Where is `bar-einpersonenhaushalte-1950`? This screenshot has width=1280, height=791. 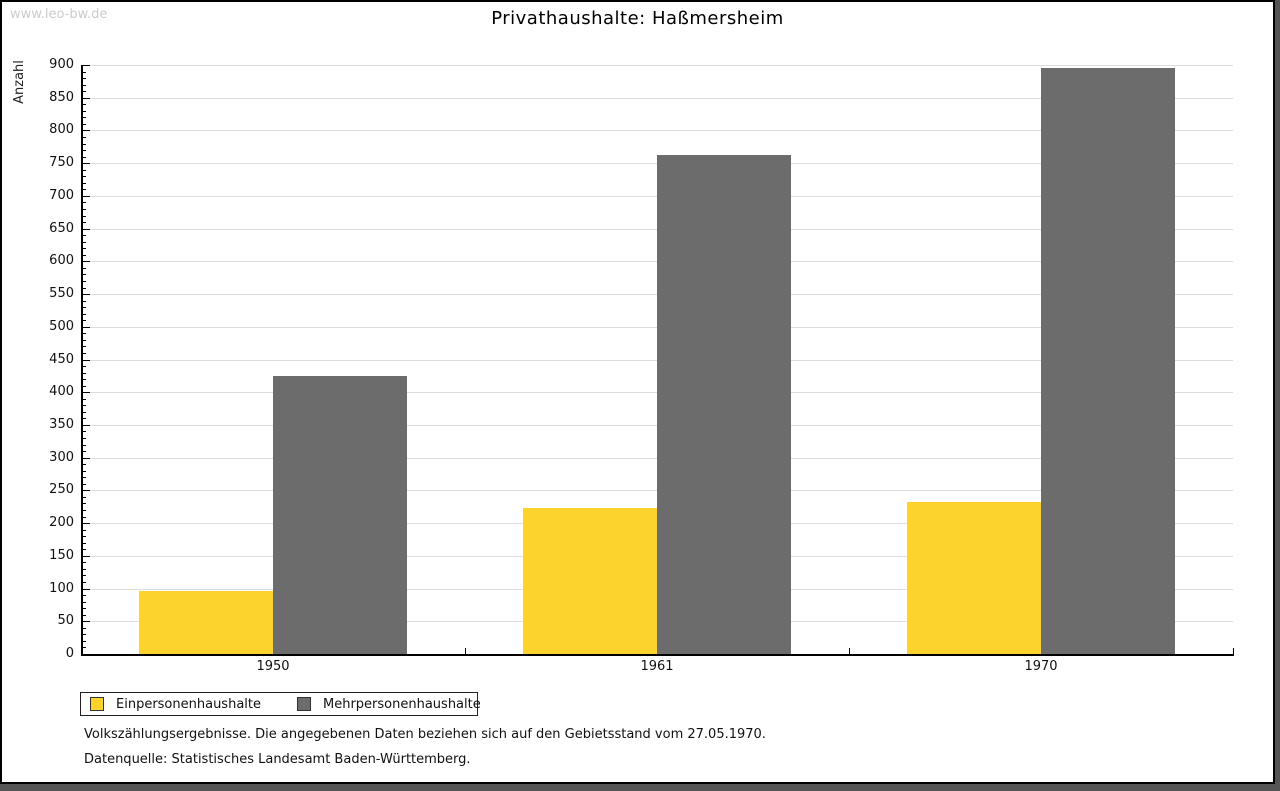 bar-einpersonenhaushalte-1950 is located at coordinates (206, 622).